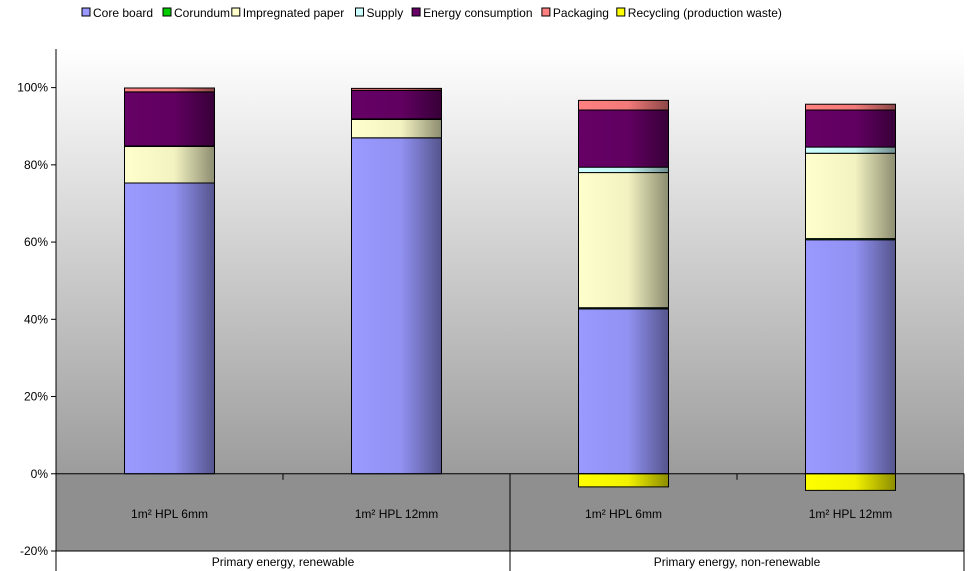 This screenshot has height=571, width=968. I want to click on legend-item-supply: Supply, so click(379, 13).